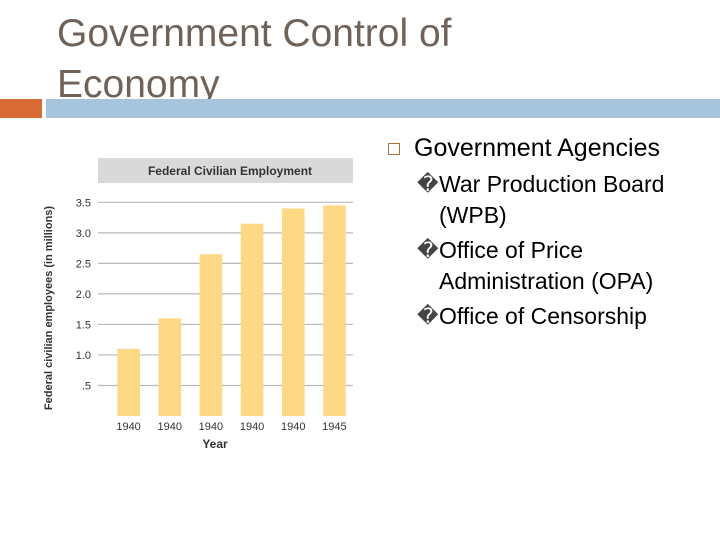 This screenshot has width=720, height=540. I want to click on y-tick-label: .5, so click(86, 386).